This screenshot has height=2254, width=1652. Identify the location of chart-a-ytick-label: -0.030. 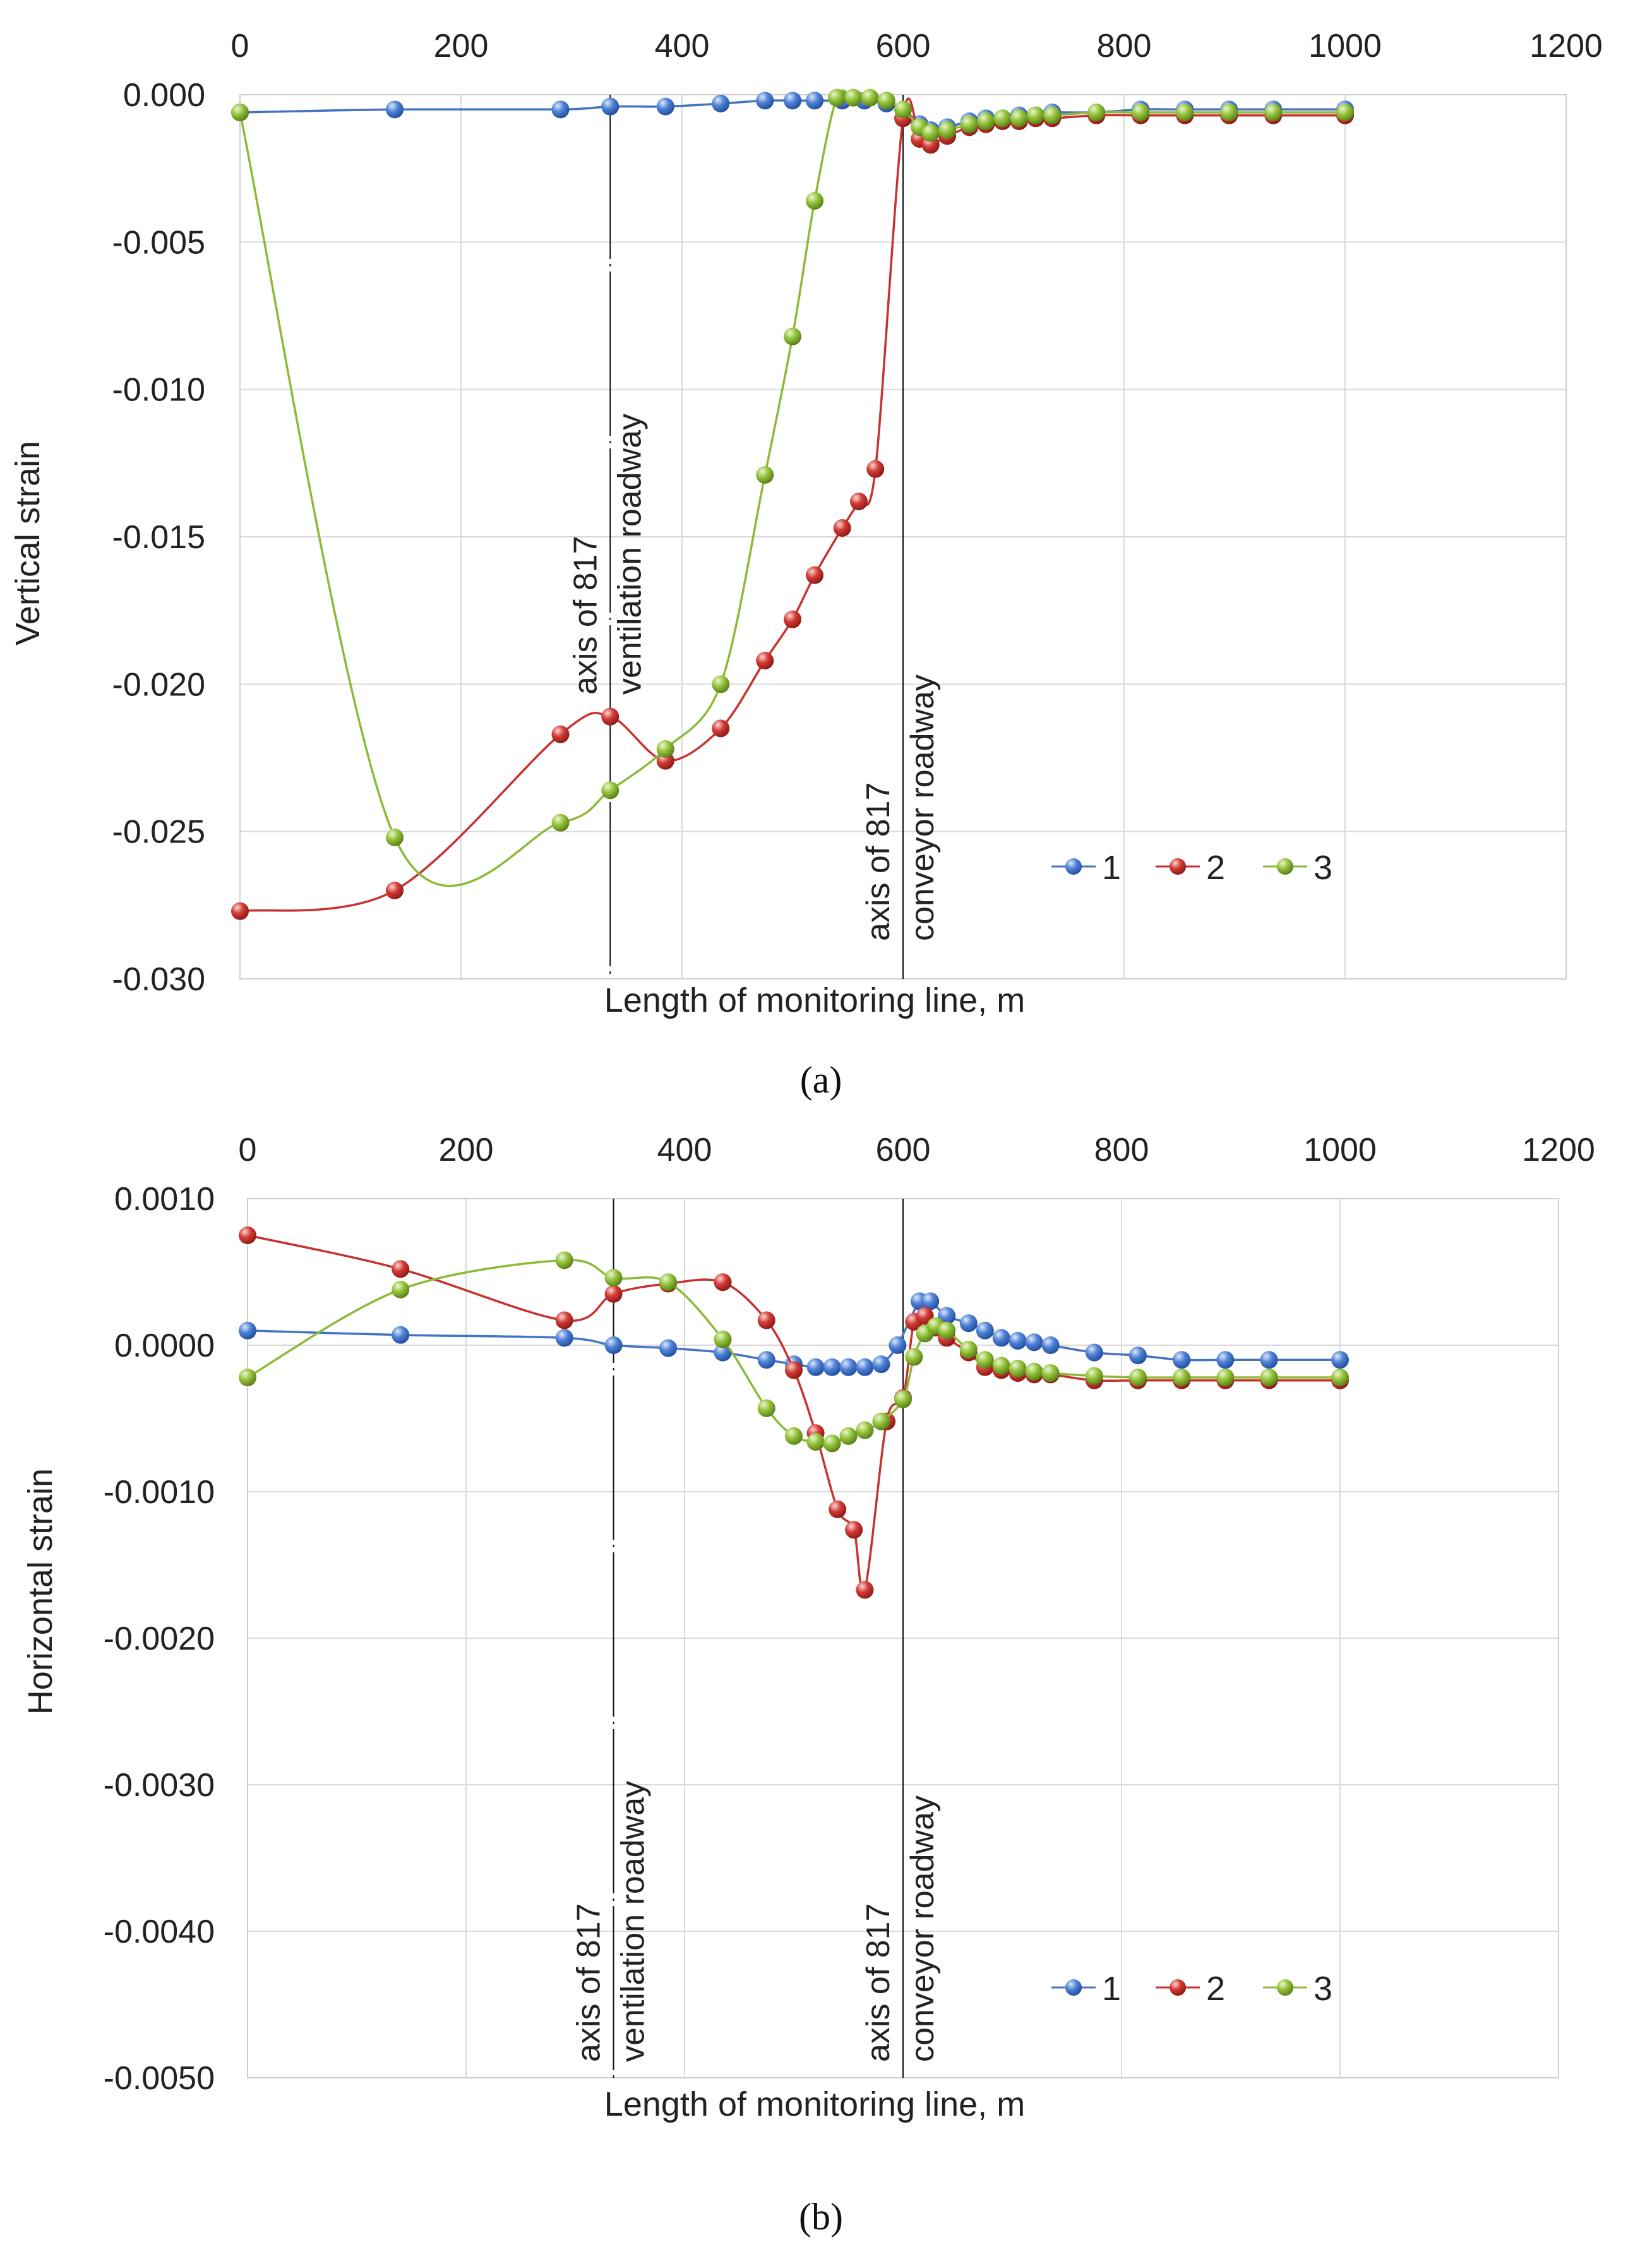
(159, 980).